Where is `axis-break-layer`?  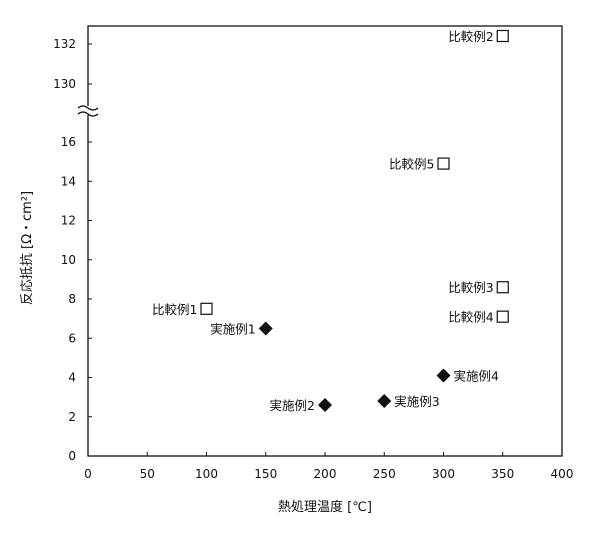 axis-break-layer is located at coordinates (88, 111).